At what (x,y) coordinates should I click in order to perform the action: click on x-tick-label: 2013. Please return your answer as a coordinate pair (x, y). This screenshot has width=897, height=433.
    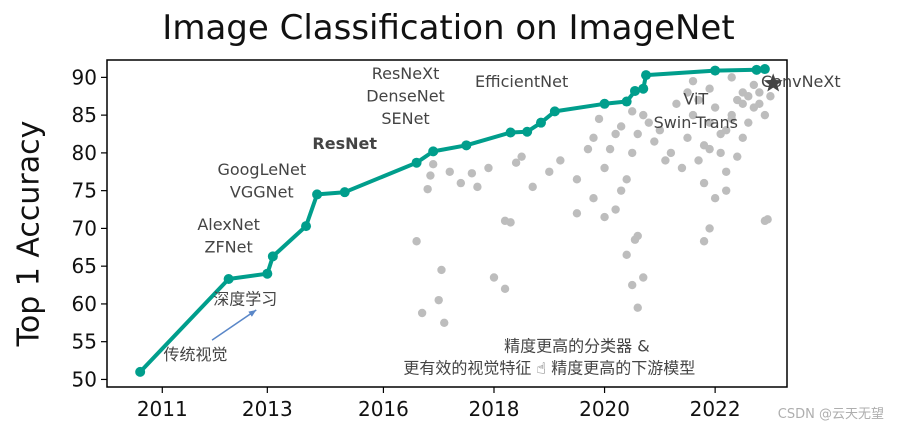
    Looking at the image, I should click on (267, 409).